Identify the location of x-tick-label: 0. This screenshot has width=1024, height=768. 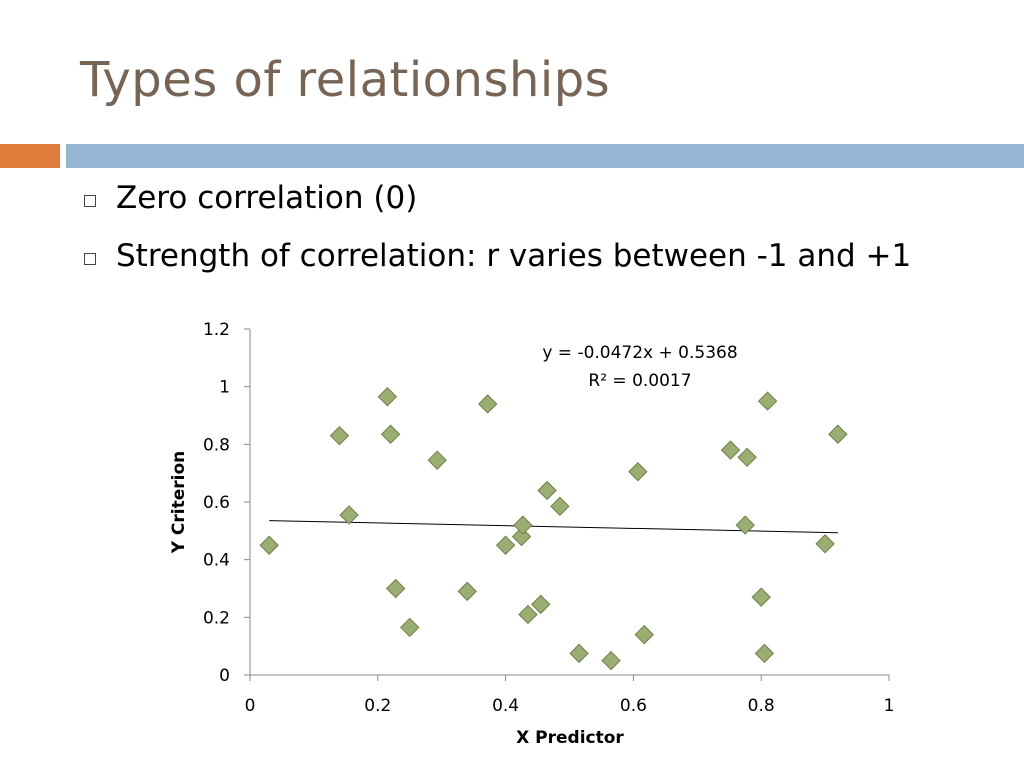
(250, 706).